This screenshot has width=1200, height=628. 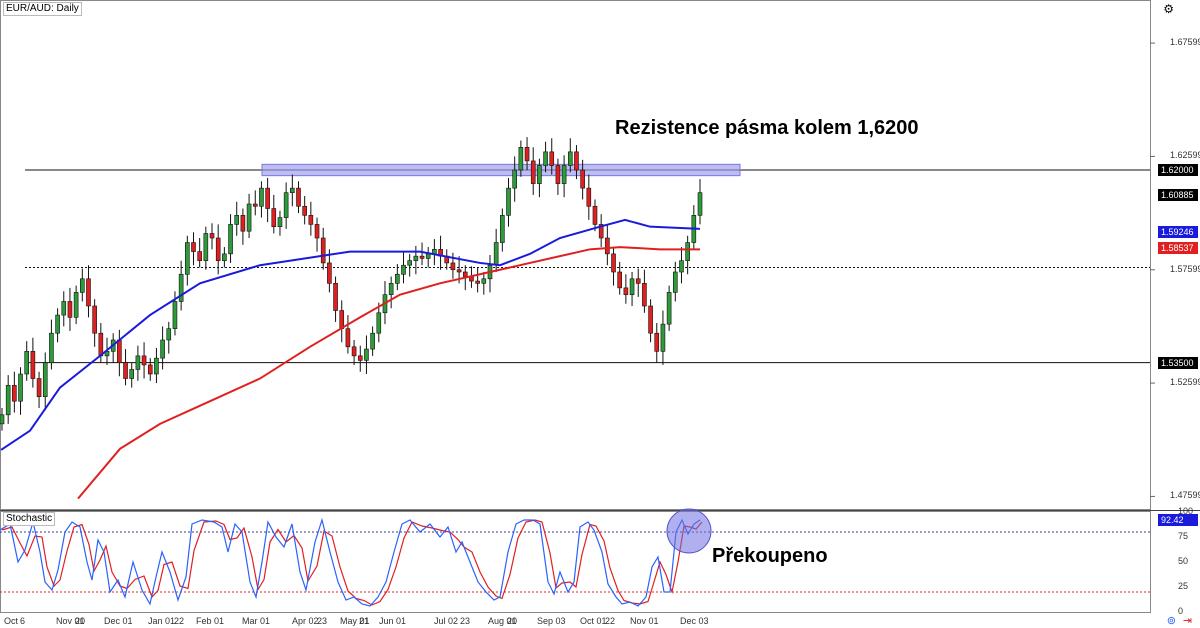 What do you see at coordinates (1178, 248) in the screenshot?
I see `price-label: 1.58537` at bounding box center [1178, 248].